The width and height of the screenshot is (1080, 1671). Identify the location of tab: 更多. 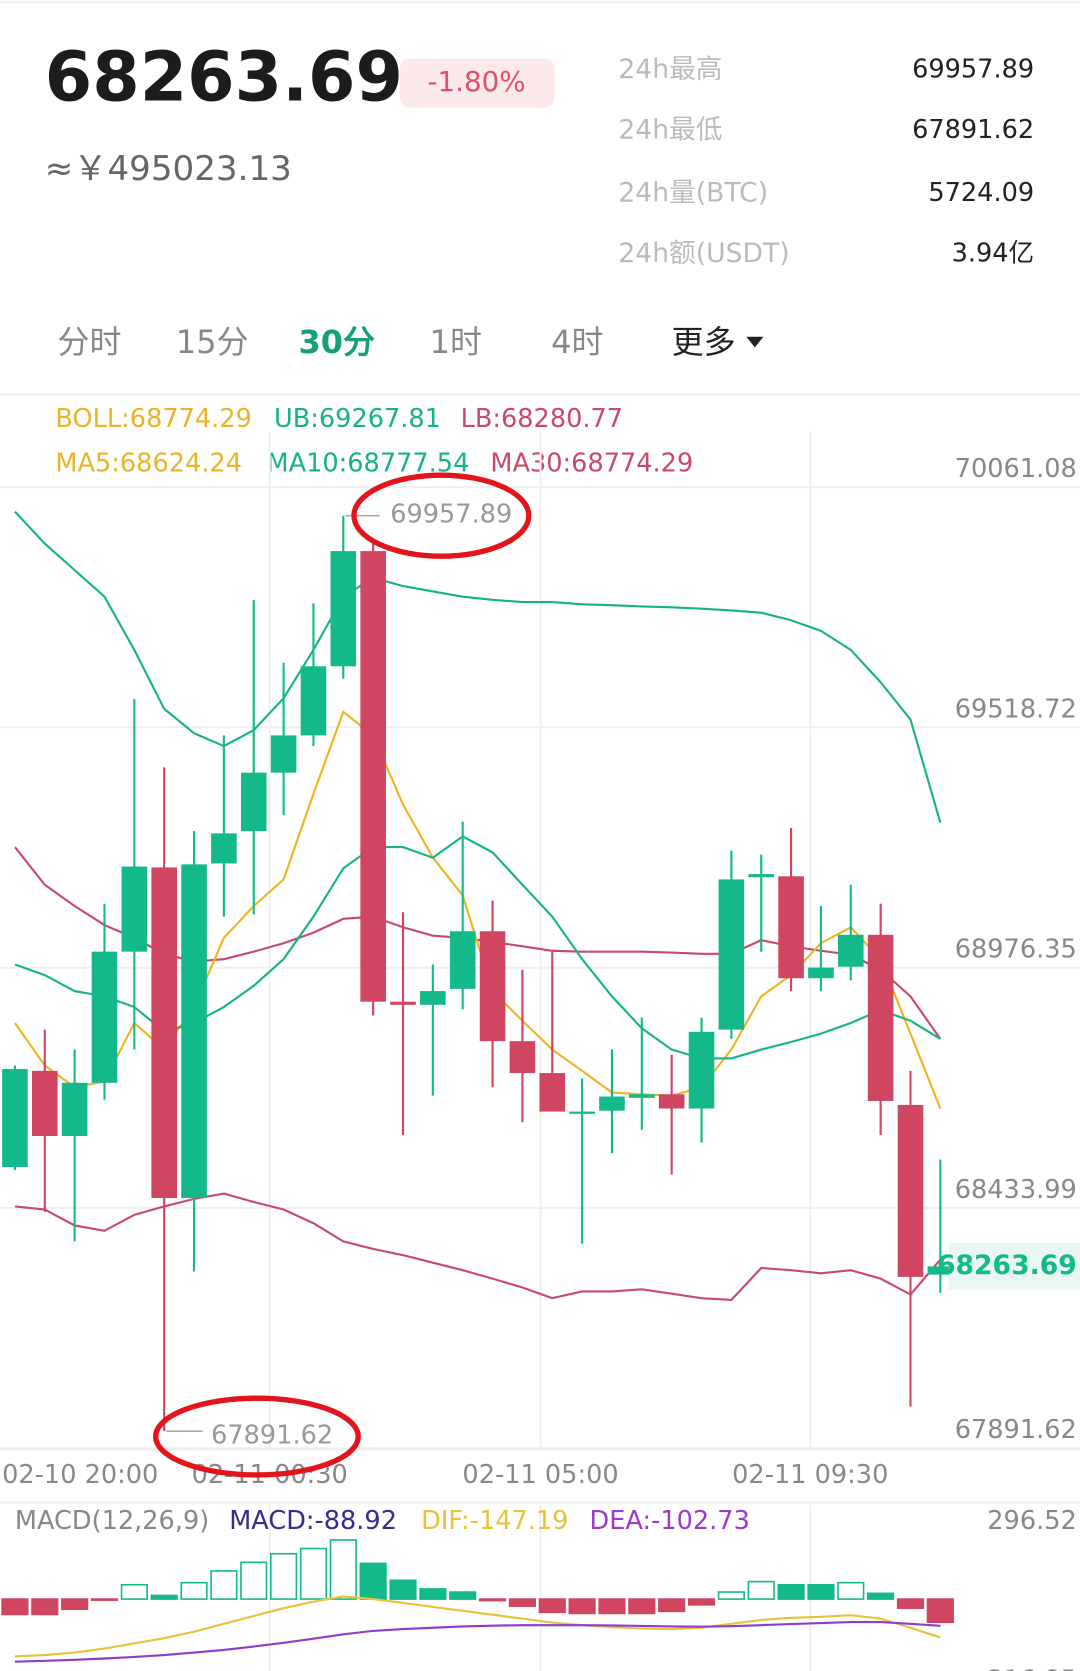
(704, 342).